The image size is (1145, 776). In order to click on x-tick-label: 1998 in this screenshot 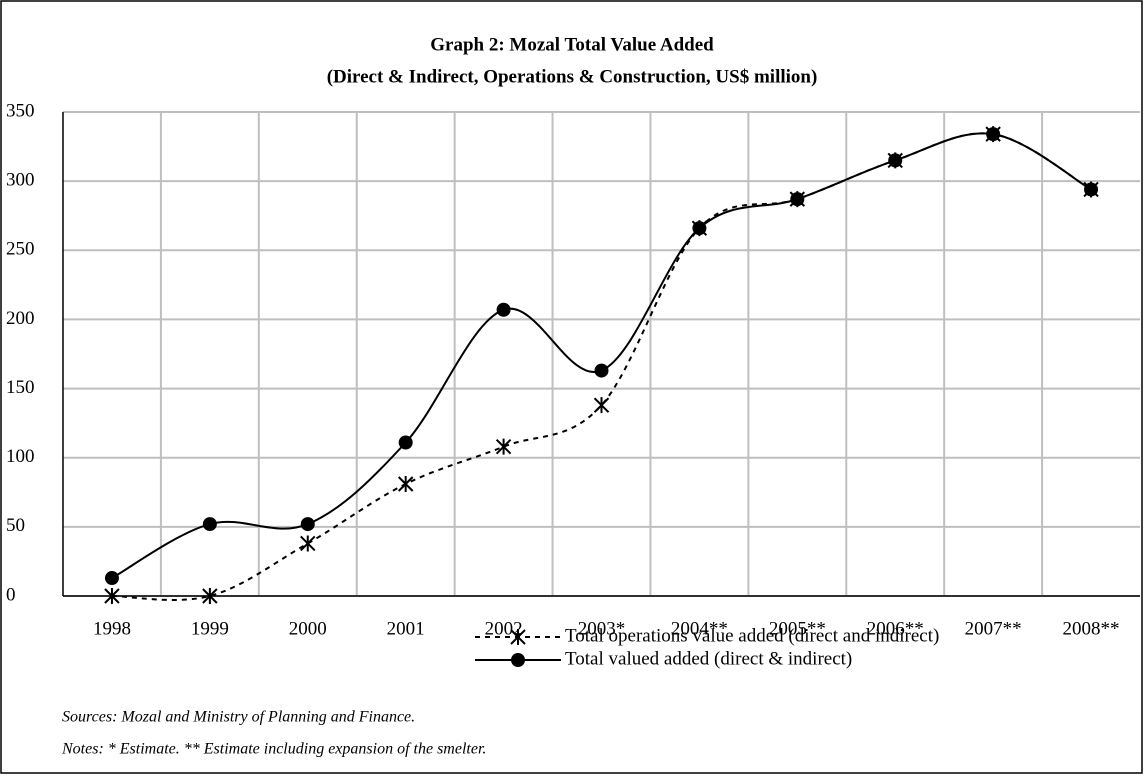, I will do `click(112, 628)`.